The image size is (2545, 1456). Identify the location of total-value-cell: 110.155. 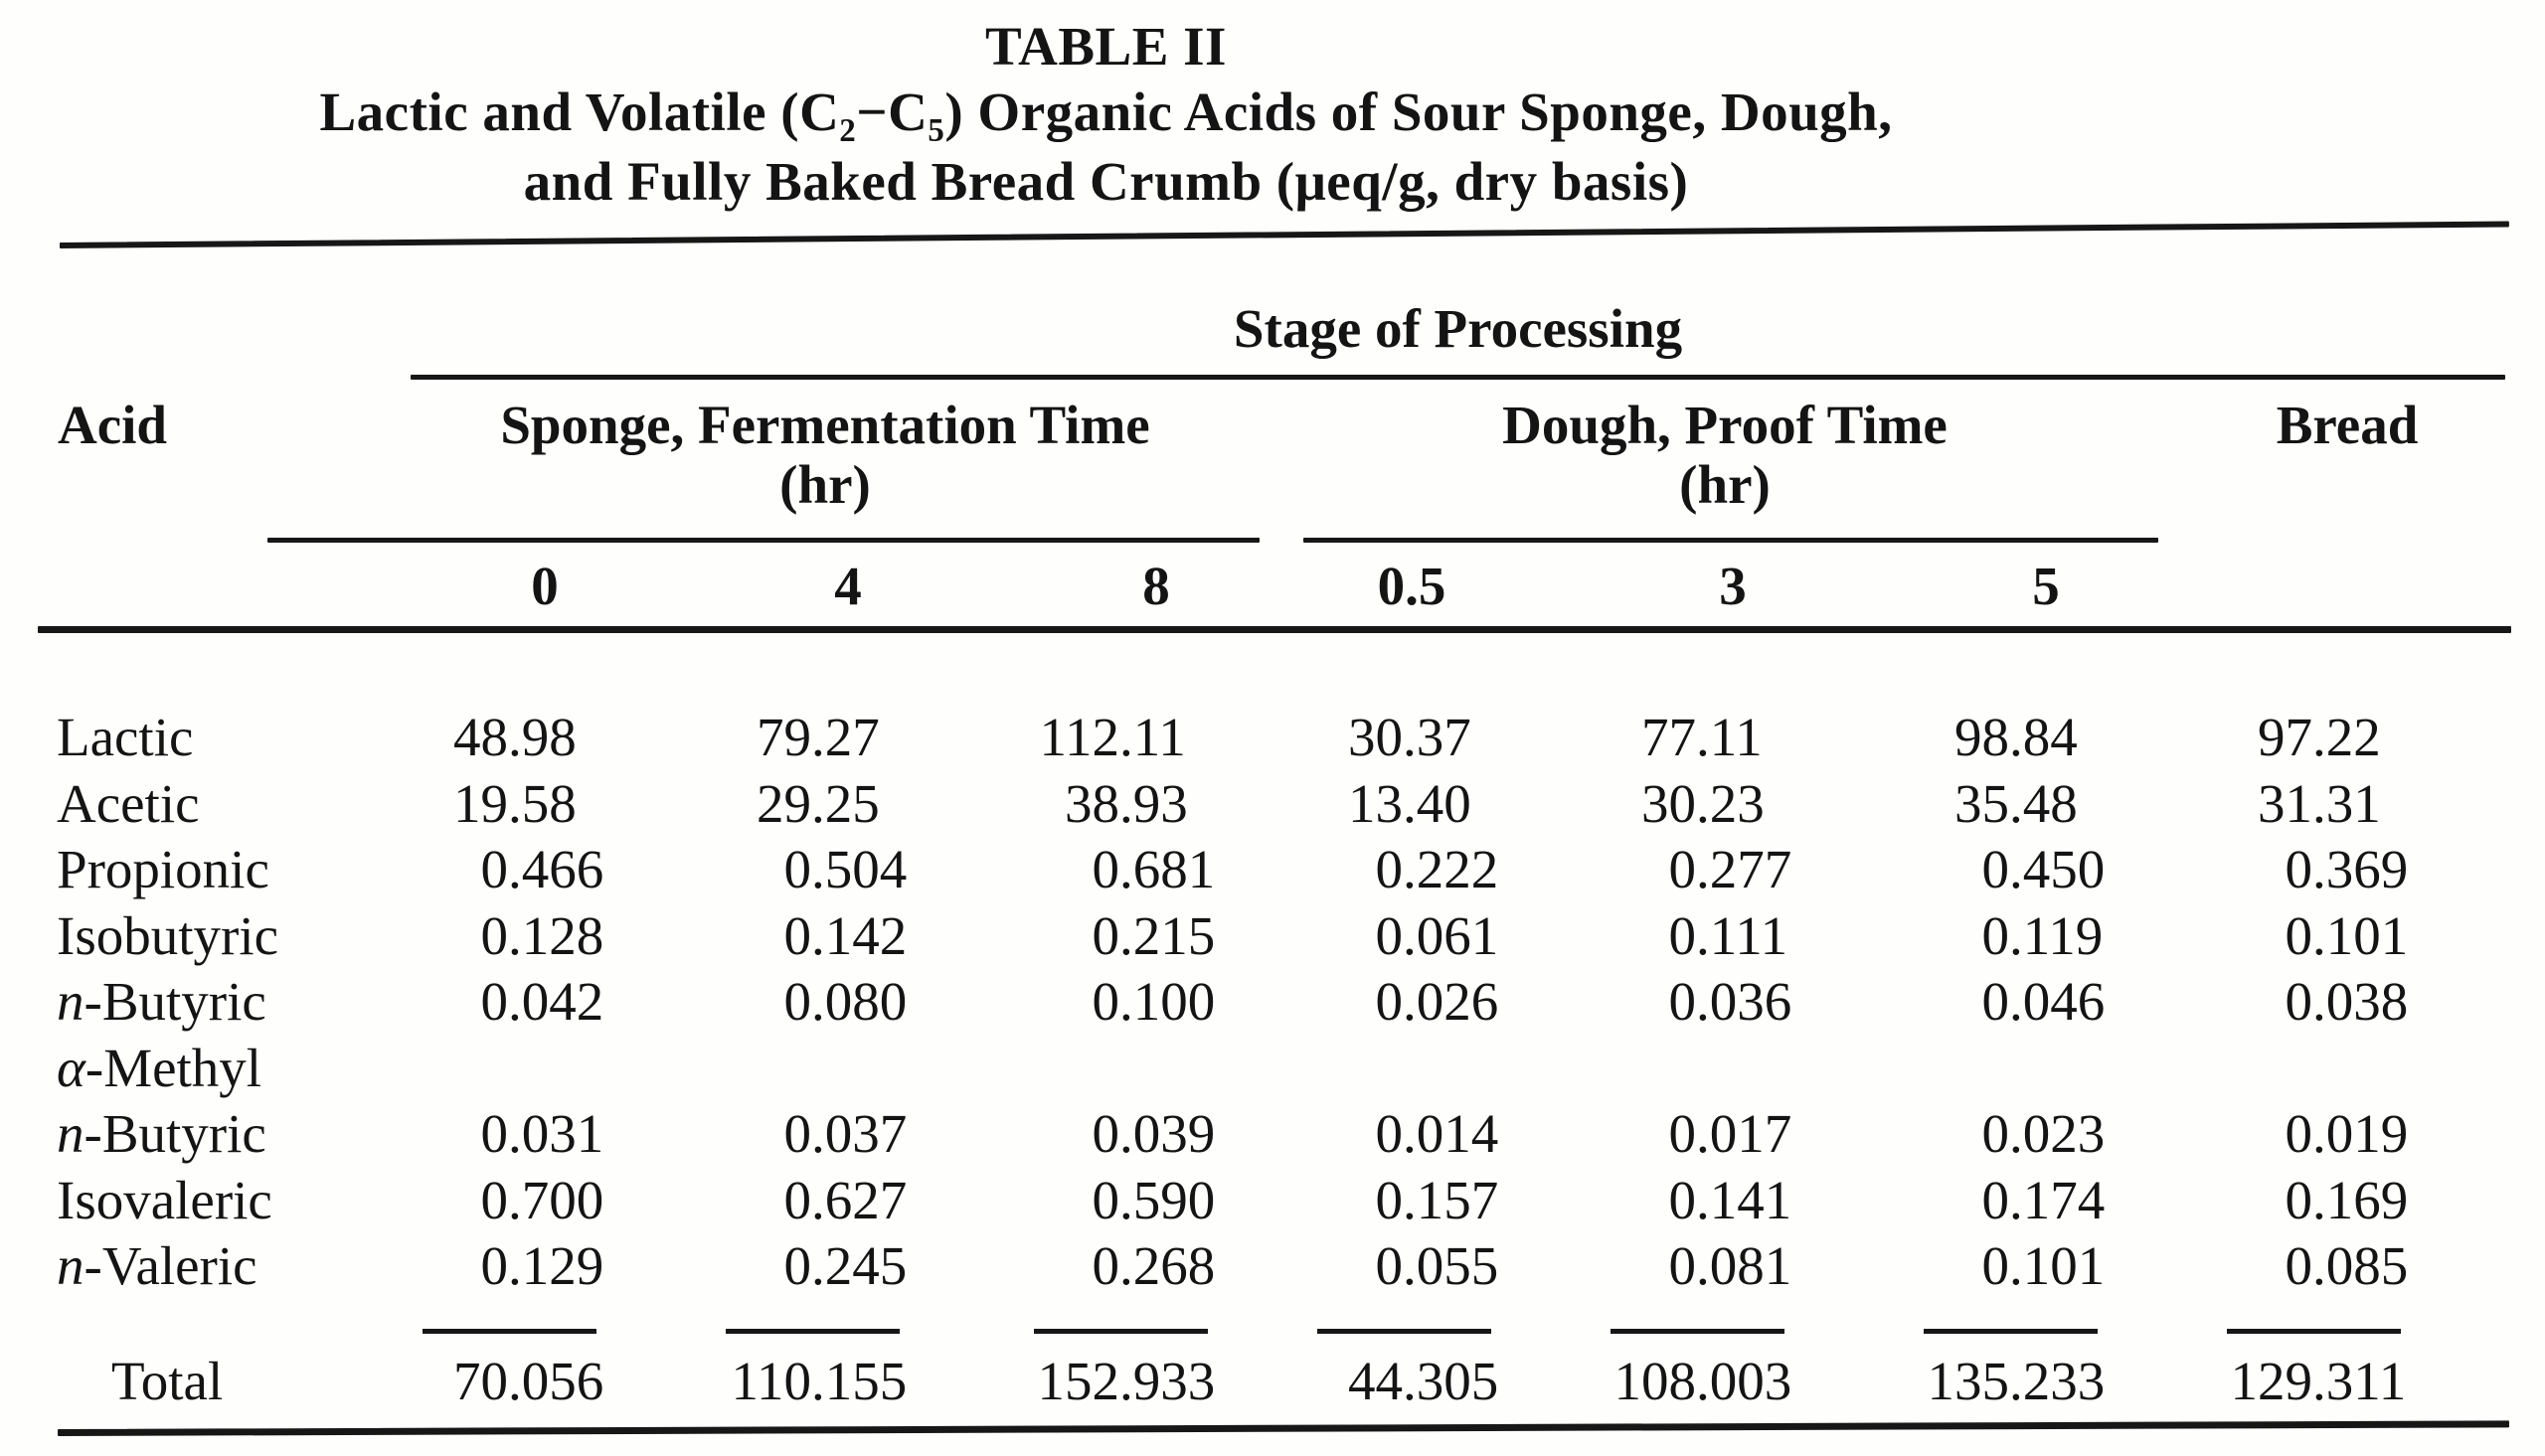
(820, 1381).